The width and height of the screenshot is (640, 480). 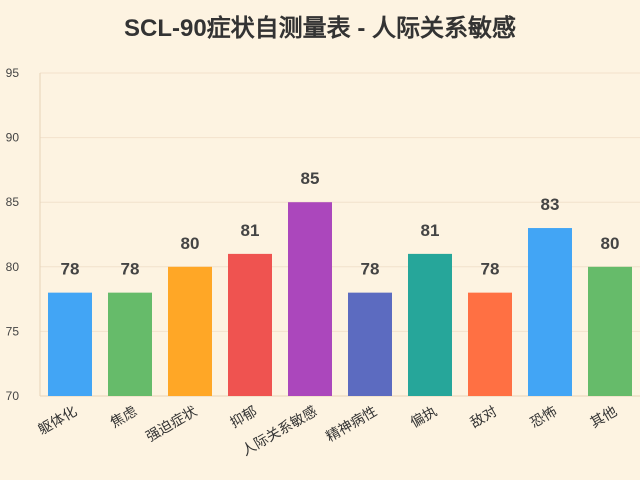 I want to click on x-tick-label: 躯体化, so click(x=58, y=421).